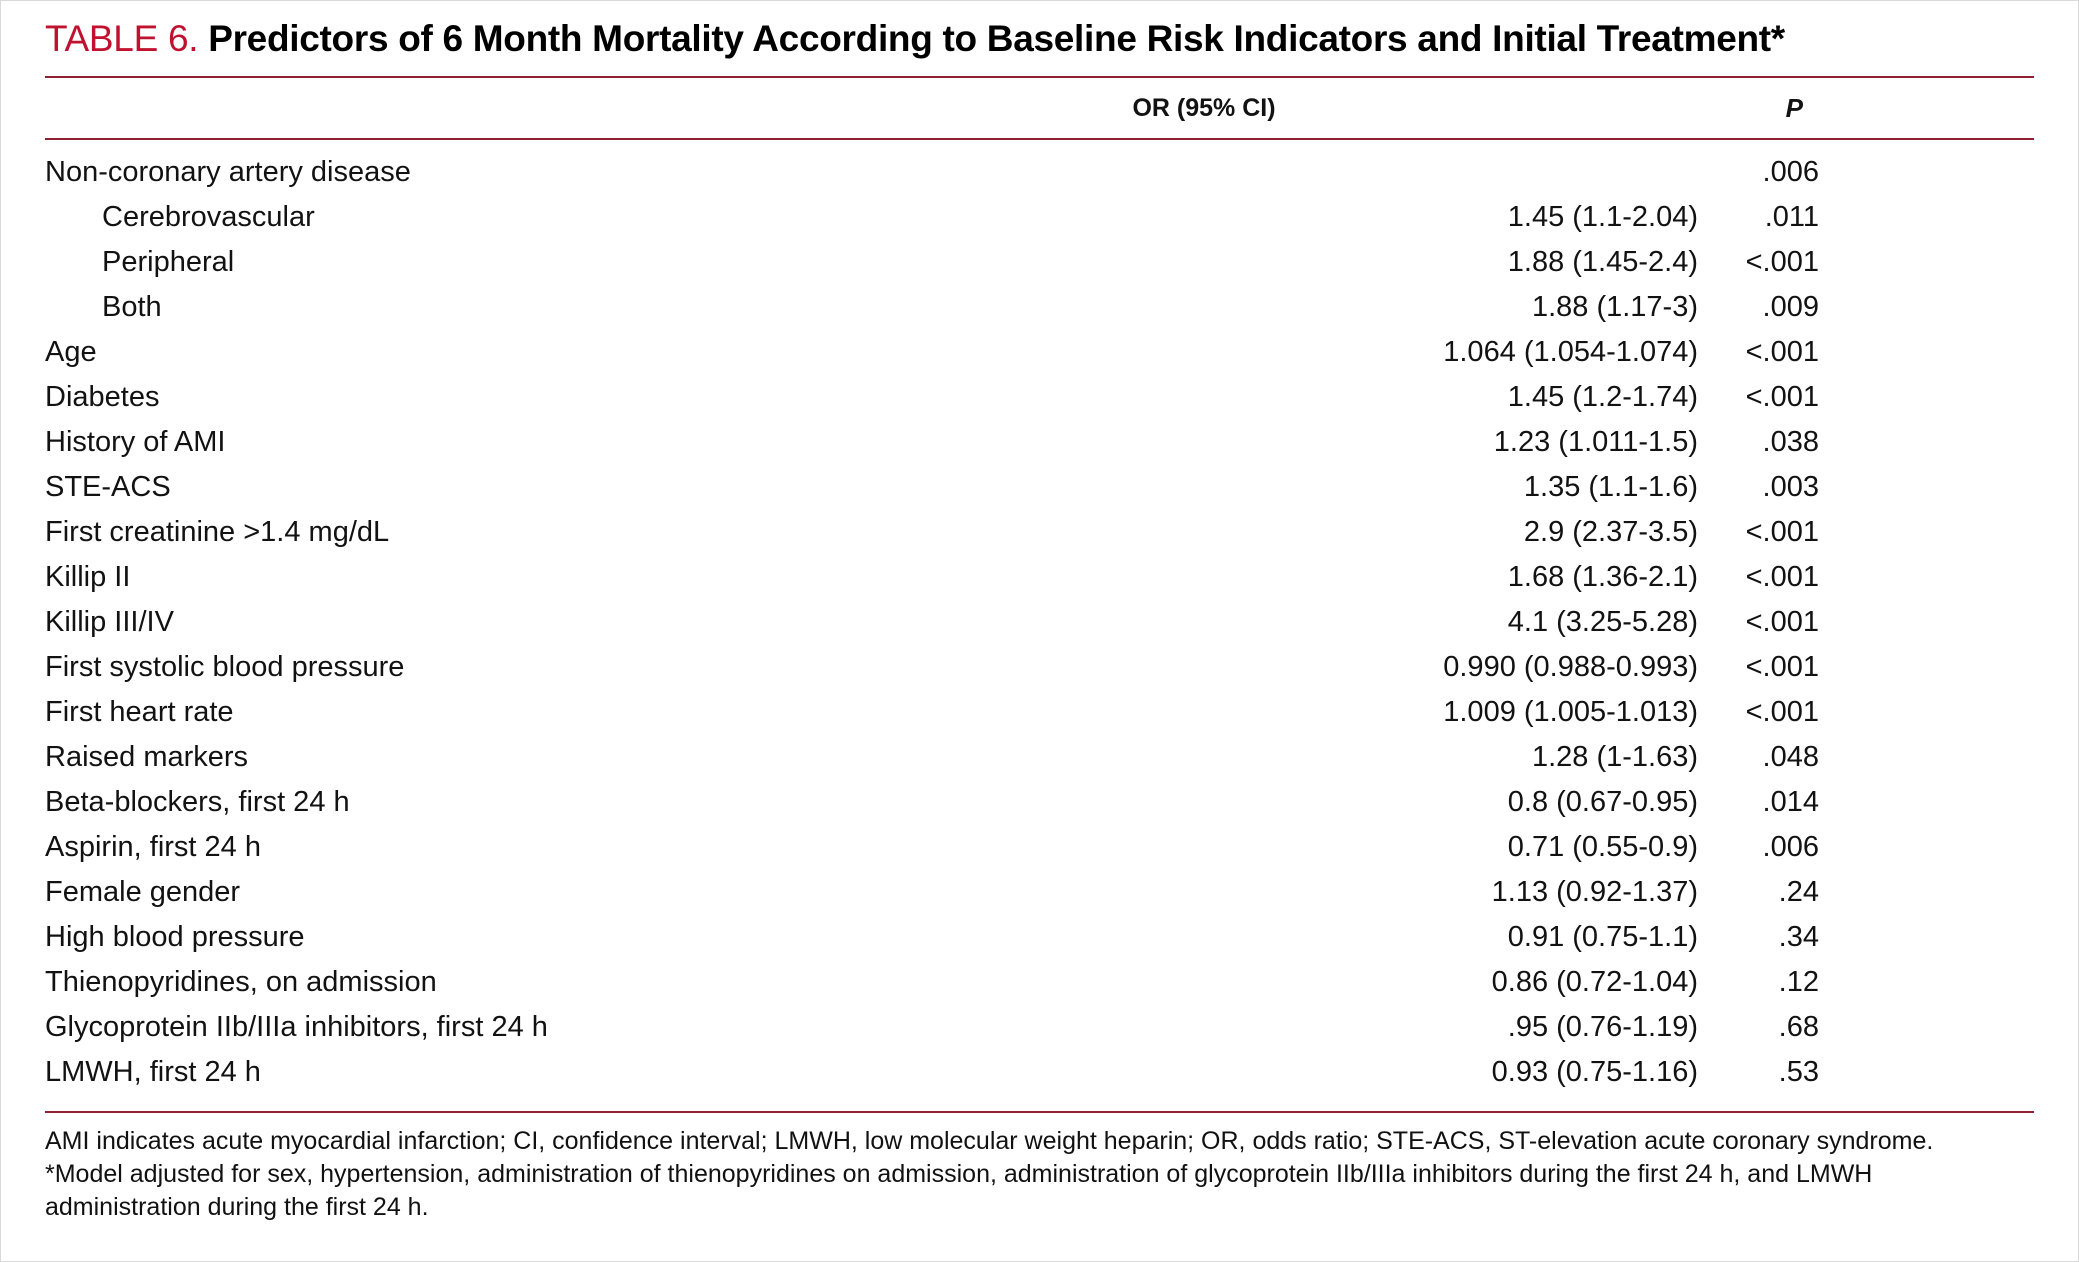 This screenshot has width=2079, height=1262. Describe the element at coordinates (1039, 442) in the screenshot. I see `table-row: History of AMI 1.23 (1.011-1.5) .038` at that location.